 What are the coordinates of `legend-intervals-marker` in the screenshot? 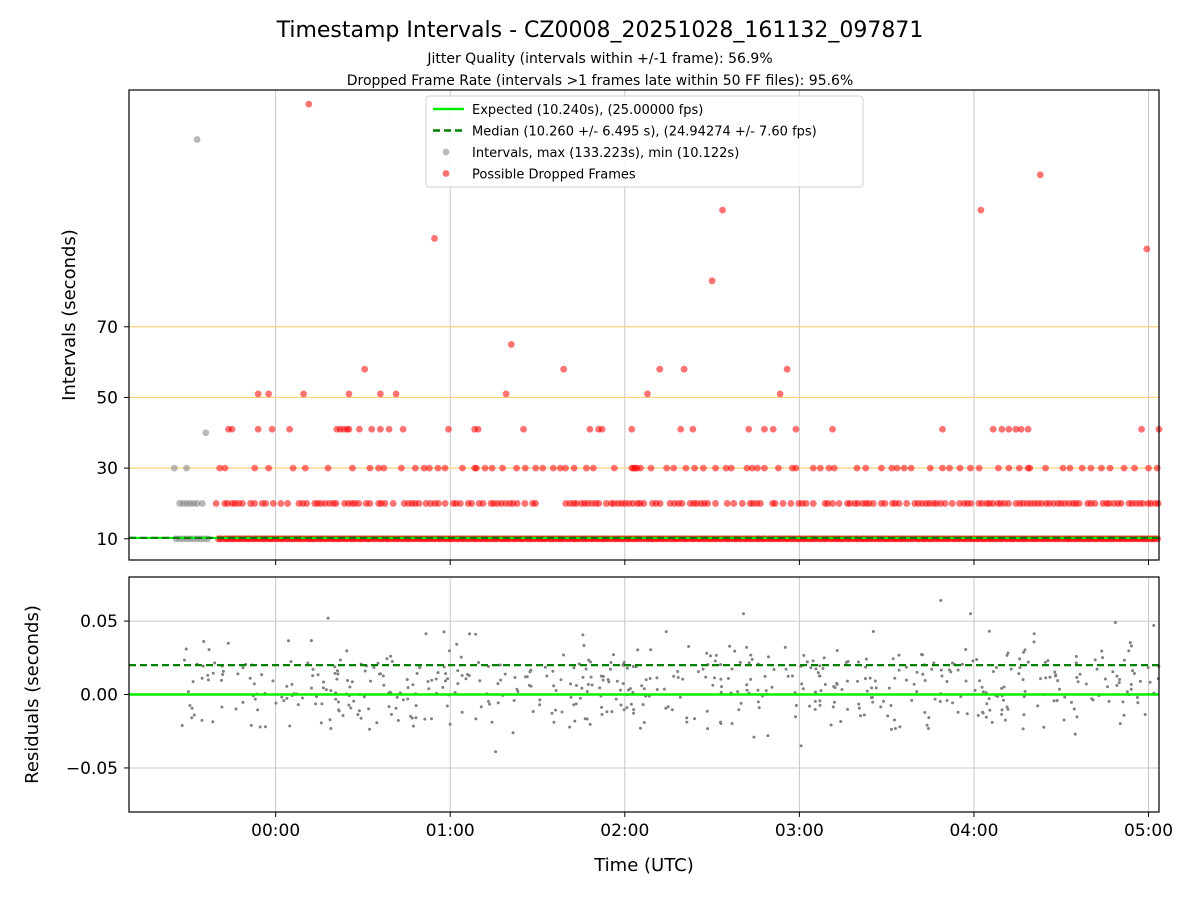 It's located at (446, 152).